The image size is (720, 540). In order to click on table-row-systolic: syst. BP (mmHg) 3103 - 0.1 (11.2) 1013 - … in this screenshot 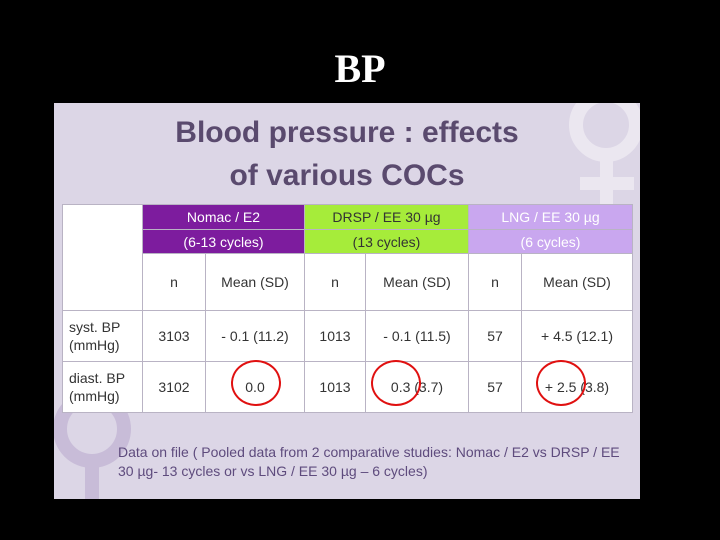, I will do `click(347, 336)`.